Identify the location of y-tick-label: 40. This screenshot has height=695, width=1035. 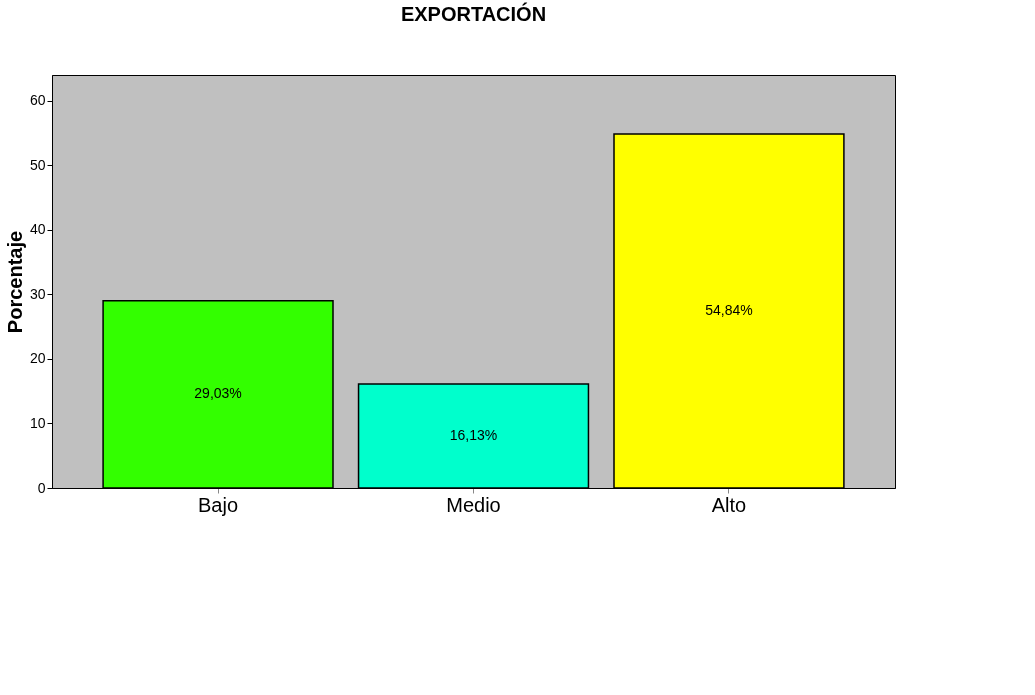
(37, 229).